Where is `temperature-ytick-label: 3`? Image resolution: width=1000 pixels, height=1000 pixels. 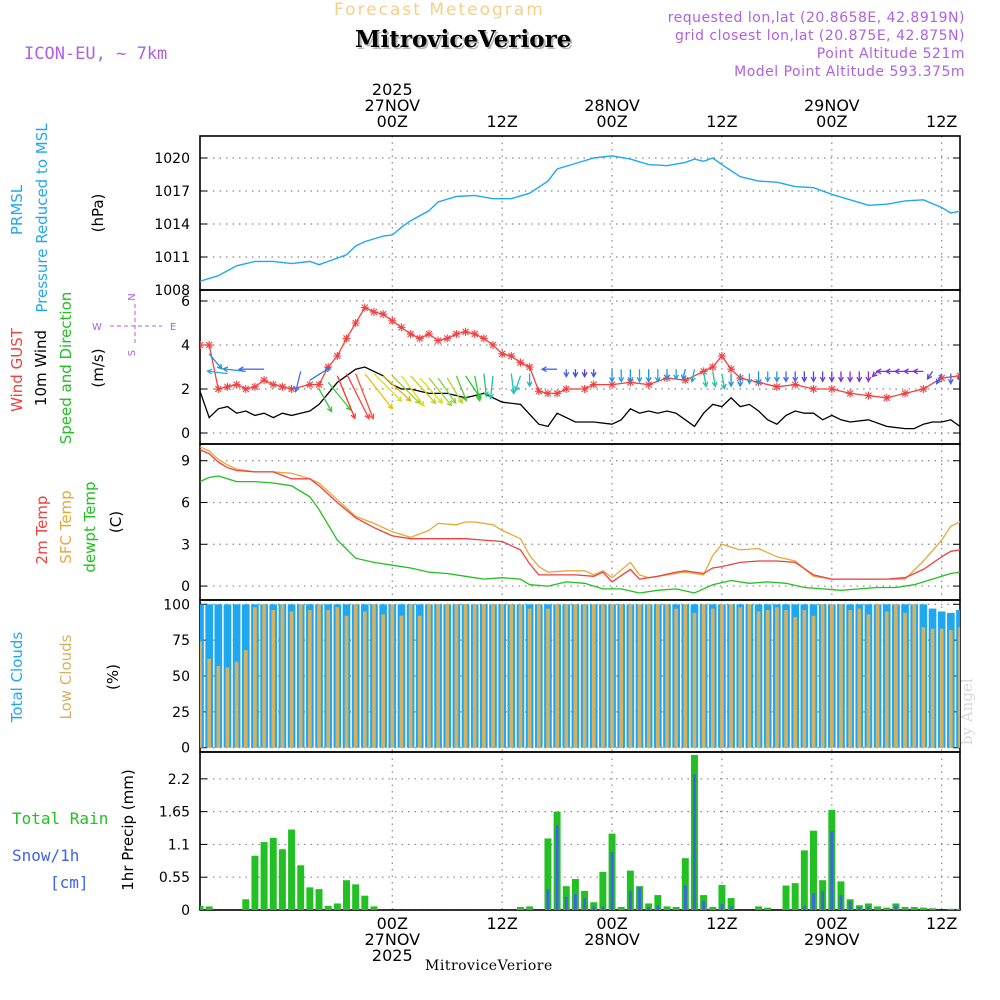 temperature-ytick-label: 3 is located at coordinates (185, 545).